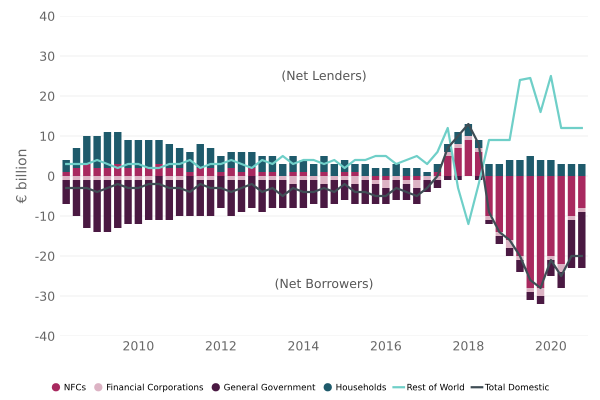 This screenshot has width=600, height=400. What do you see at coordinates (516, 387) in the screenshot?
I see `legend-label: Total Domestic` at bounding box center [516, 387].